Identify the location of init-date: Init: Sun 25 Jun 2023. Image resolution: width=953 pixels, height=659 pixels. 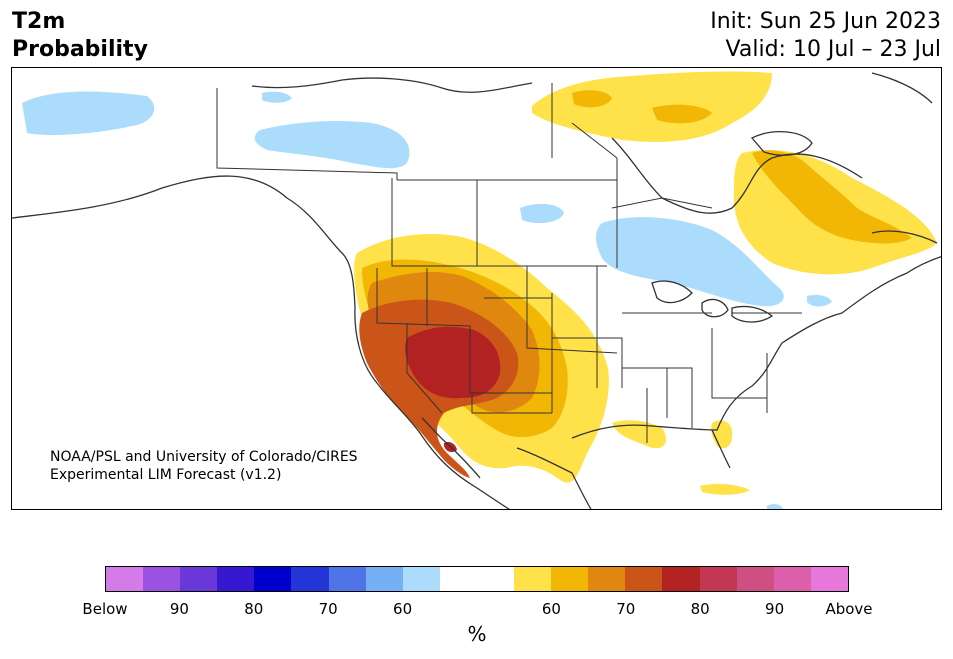
(825, 21).